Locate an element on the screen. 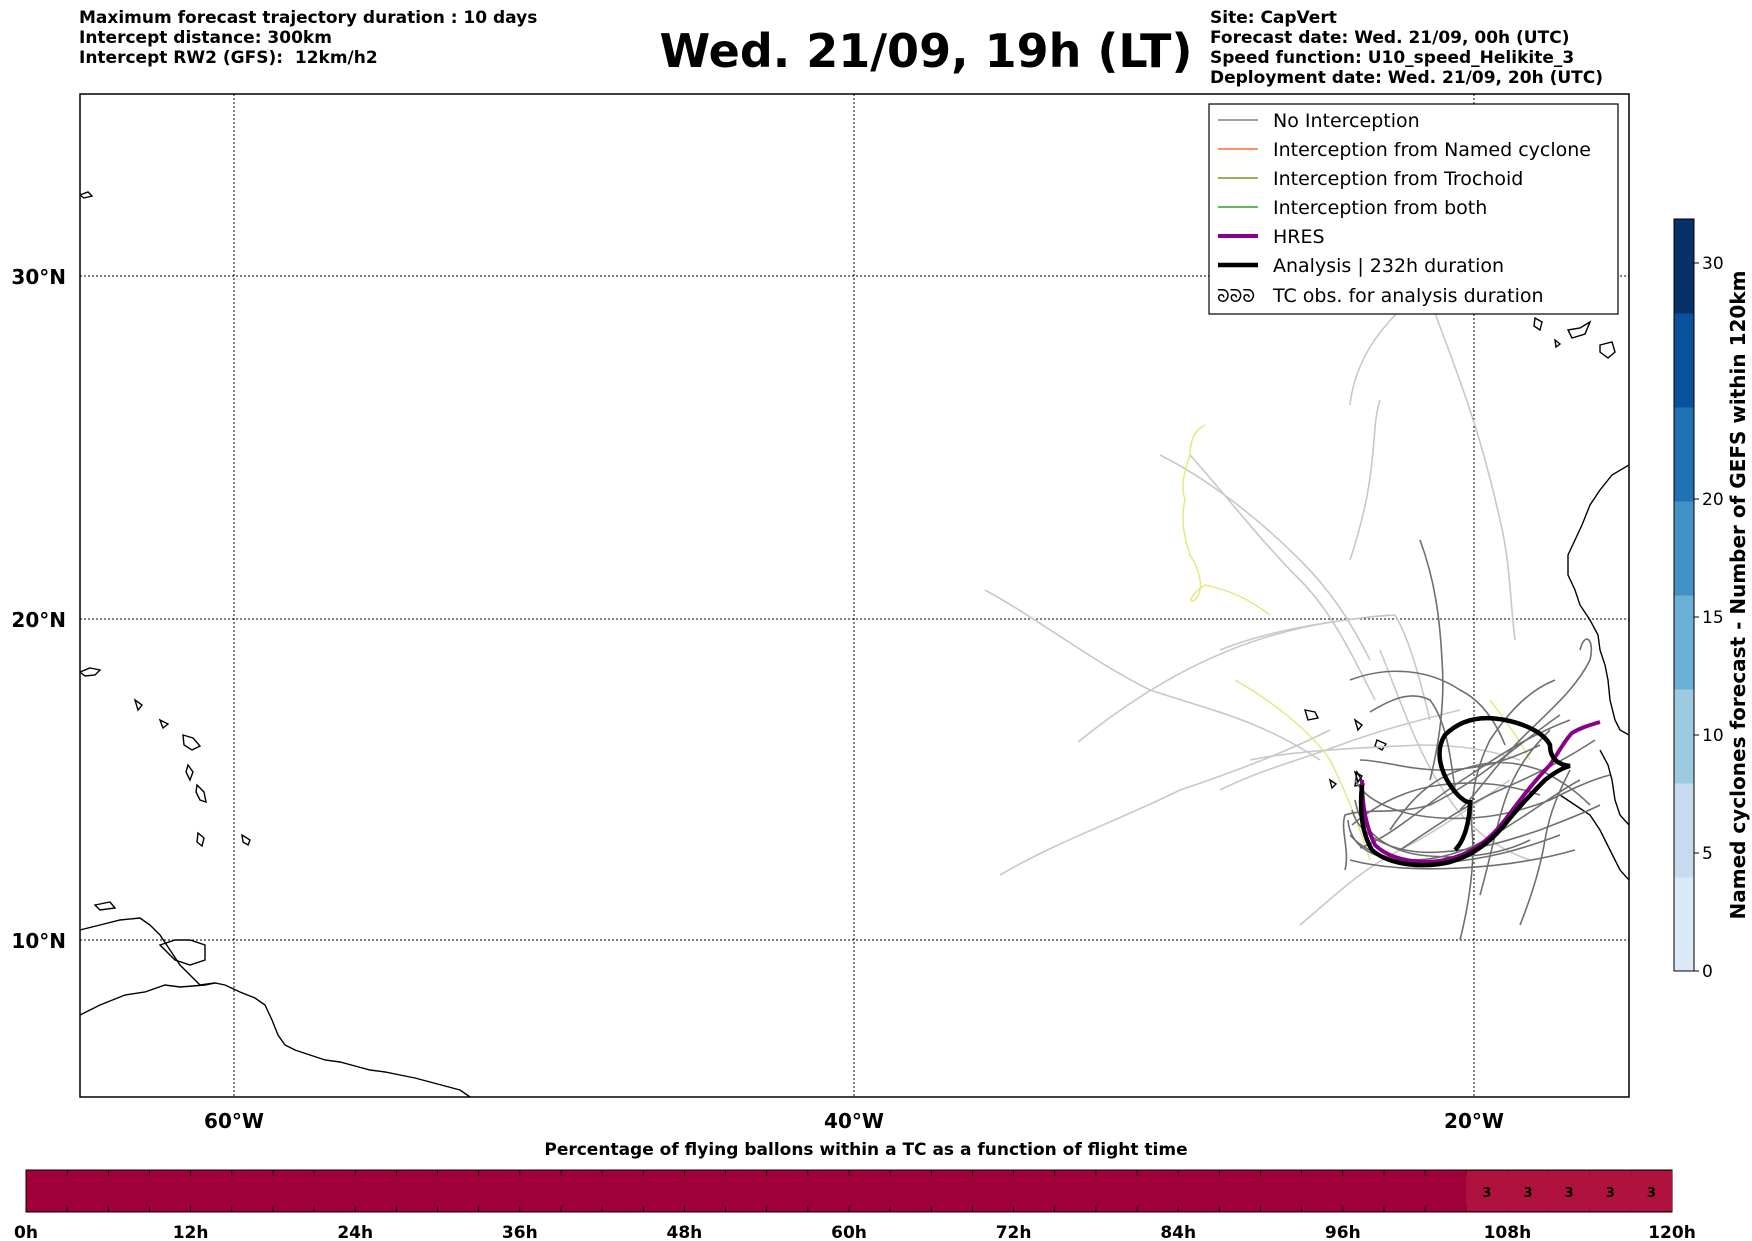  coast-trinidad is located at coordinates (182, 952).